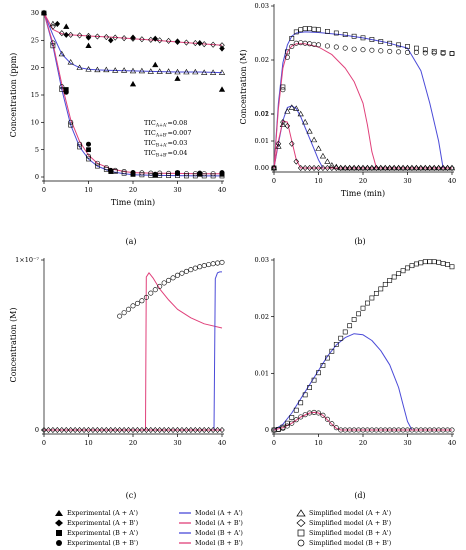 The height and width of the screenshot is (550, 466). I want to click on annotation: TICB+A'=0.03, so click(165, 144).